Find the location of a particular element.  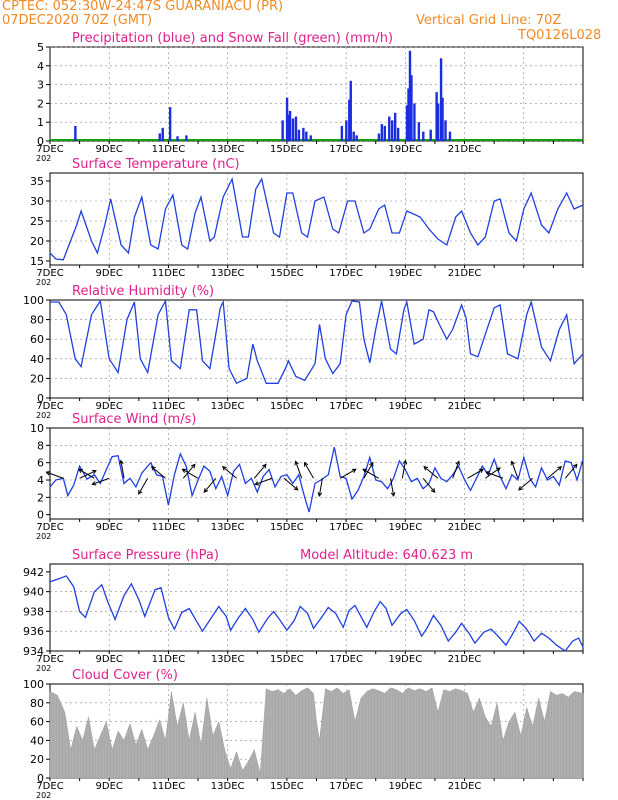

y-tick-label: 40 is located at coordinates (37, 359).